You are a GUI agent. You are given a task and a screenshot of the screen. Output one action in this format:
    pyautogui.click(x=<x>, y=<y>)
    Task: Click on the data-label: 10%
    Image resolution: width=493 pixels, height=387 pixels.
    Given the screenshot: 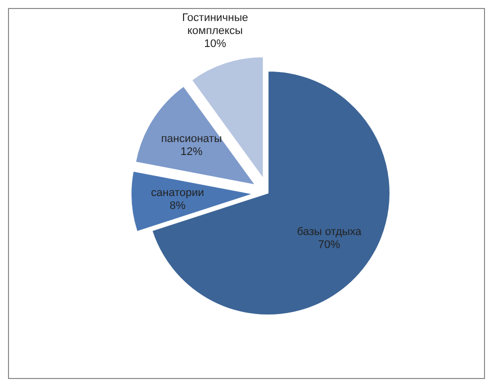 What is the action you would take?
    pyautogui.click(x=215, y=44)
    